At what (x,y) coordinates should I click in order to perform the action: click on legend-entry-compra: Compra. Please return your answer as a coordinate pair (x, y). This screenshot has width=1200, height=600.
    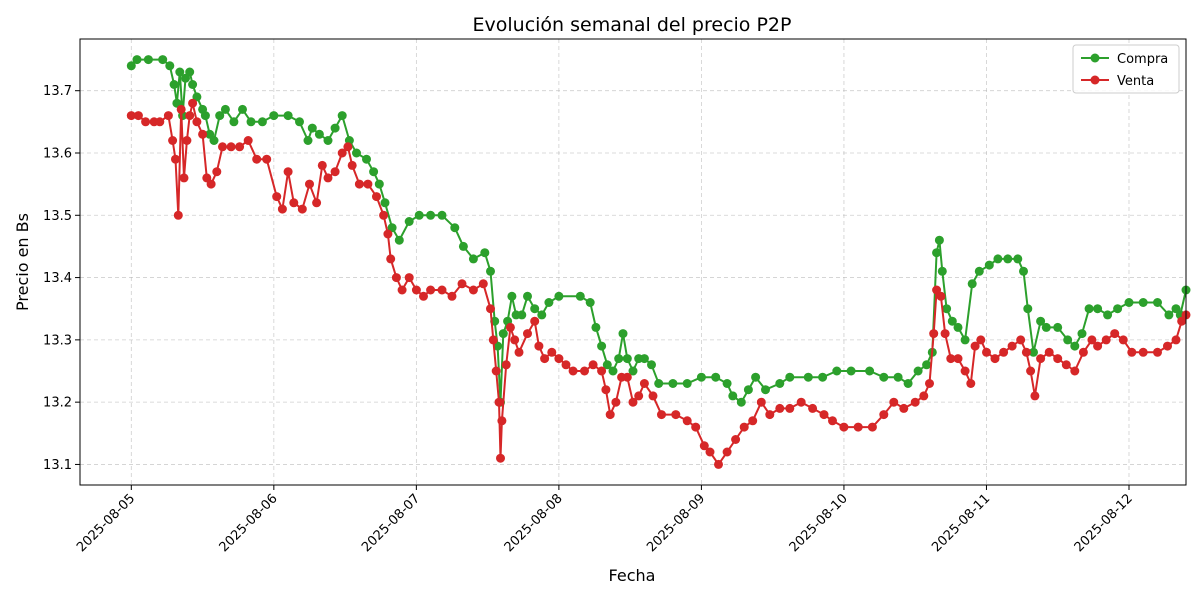
    Looking at the image, I should click on (1124, 59).